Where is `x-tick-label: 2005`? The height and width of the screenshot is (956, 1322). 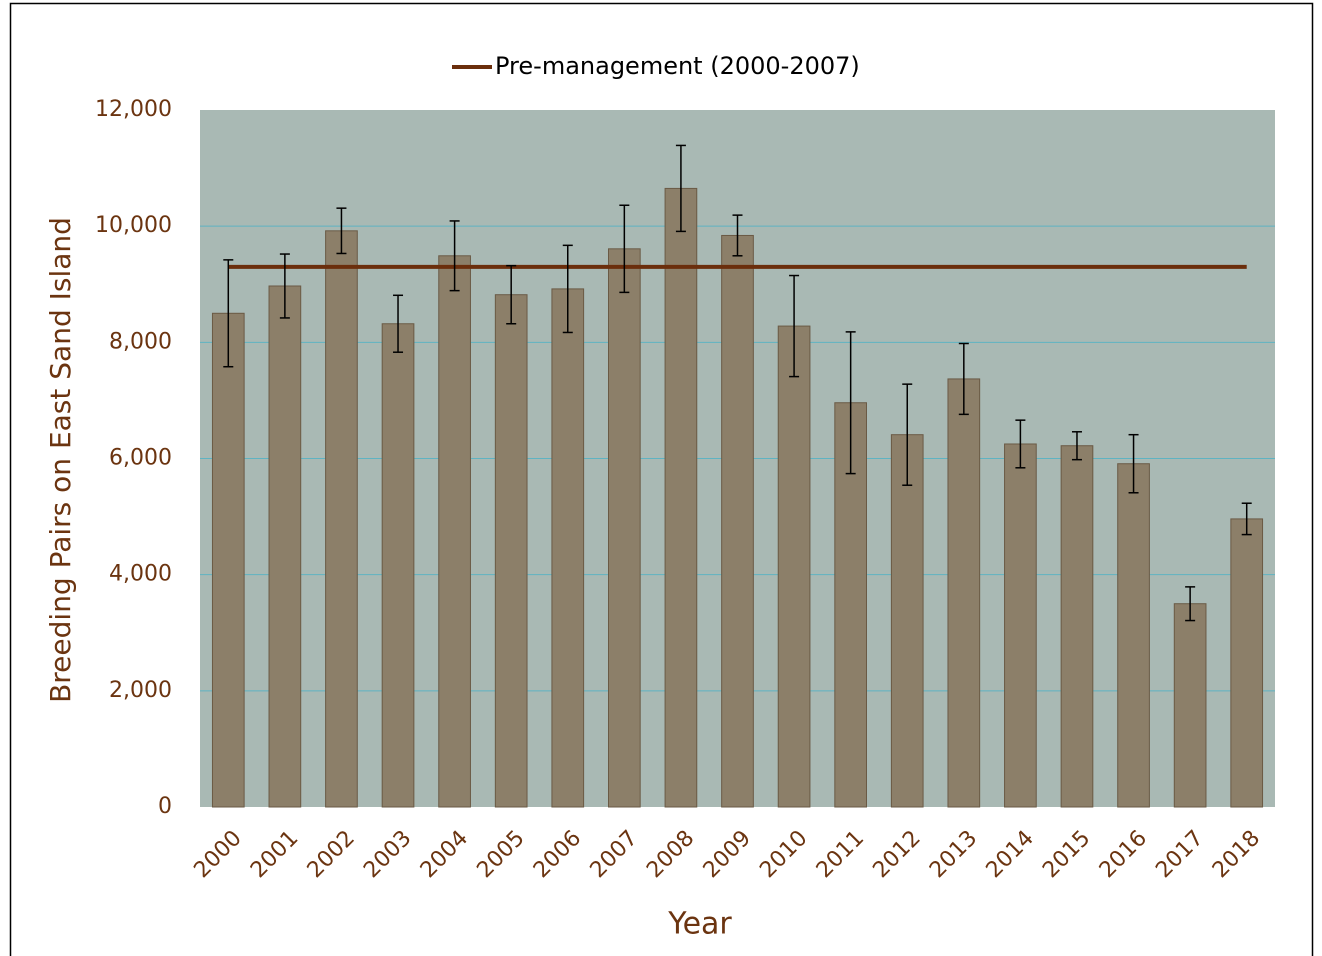
x-tick-label: 2005 is located at coordinates (500, 854).